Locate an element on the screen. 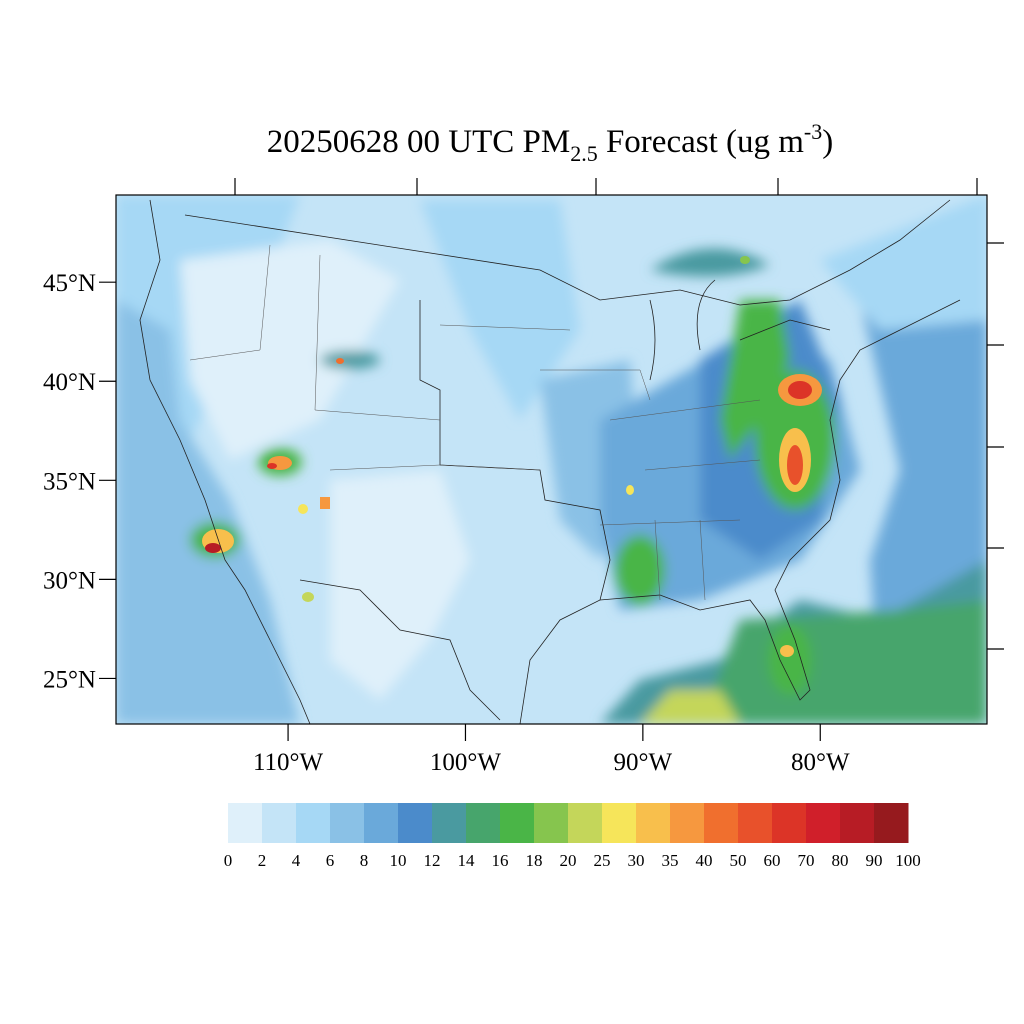 The image size is (1024, 1024). colorbar-label: 10 is located at coordinates (398, 860).